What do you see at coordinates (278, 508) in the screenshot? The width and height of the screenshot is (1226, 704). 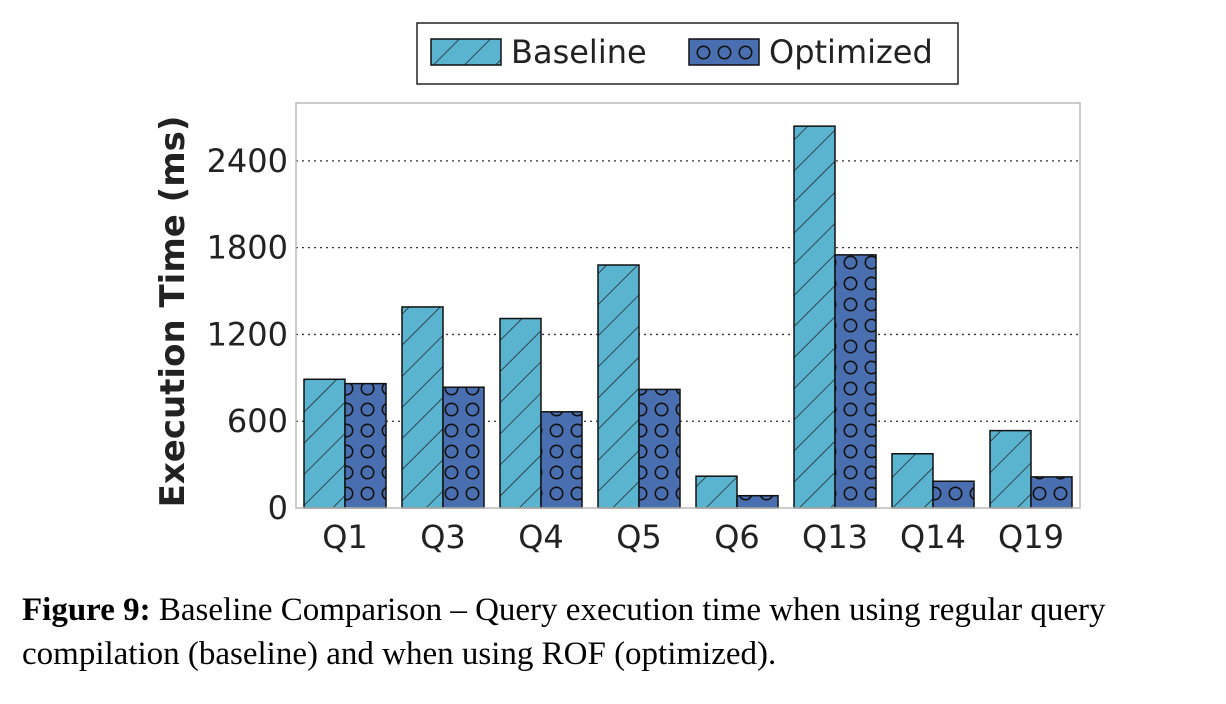 I see `y-tick-label: 0` at bounding box center [278, 508].